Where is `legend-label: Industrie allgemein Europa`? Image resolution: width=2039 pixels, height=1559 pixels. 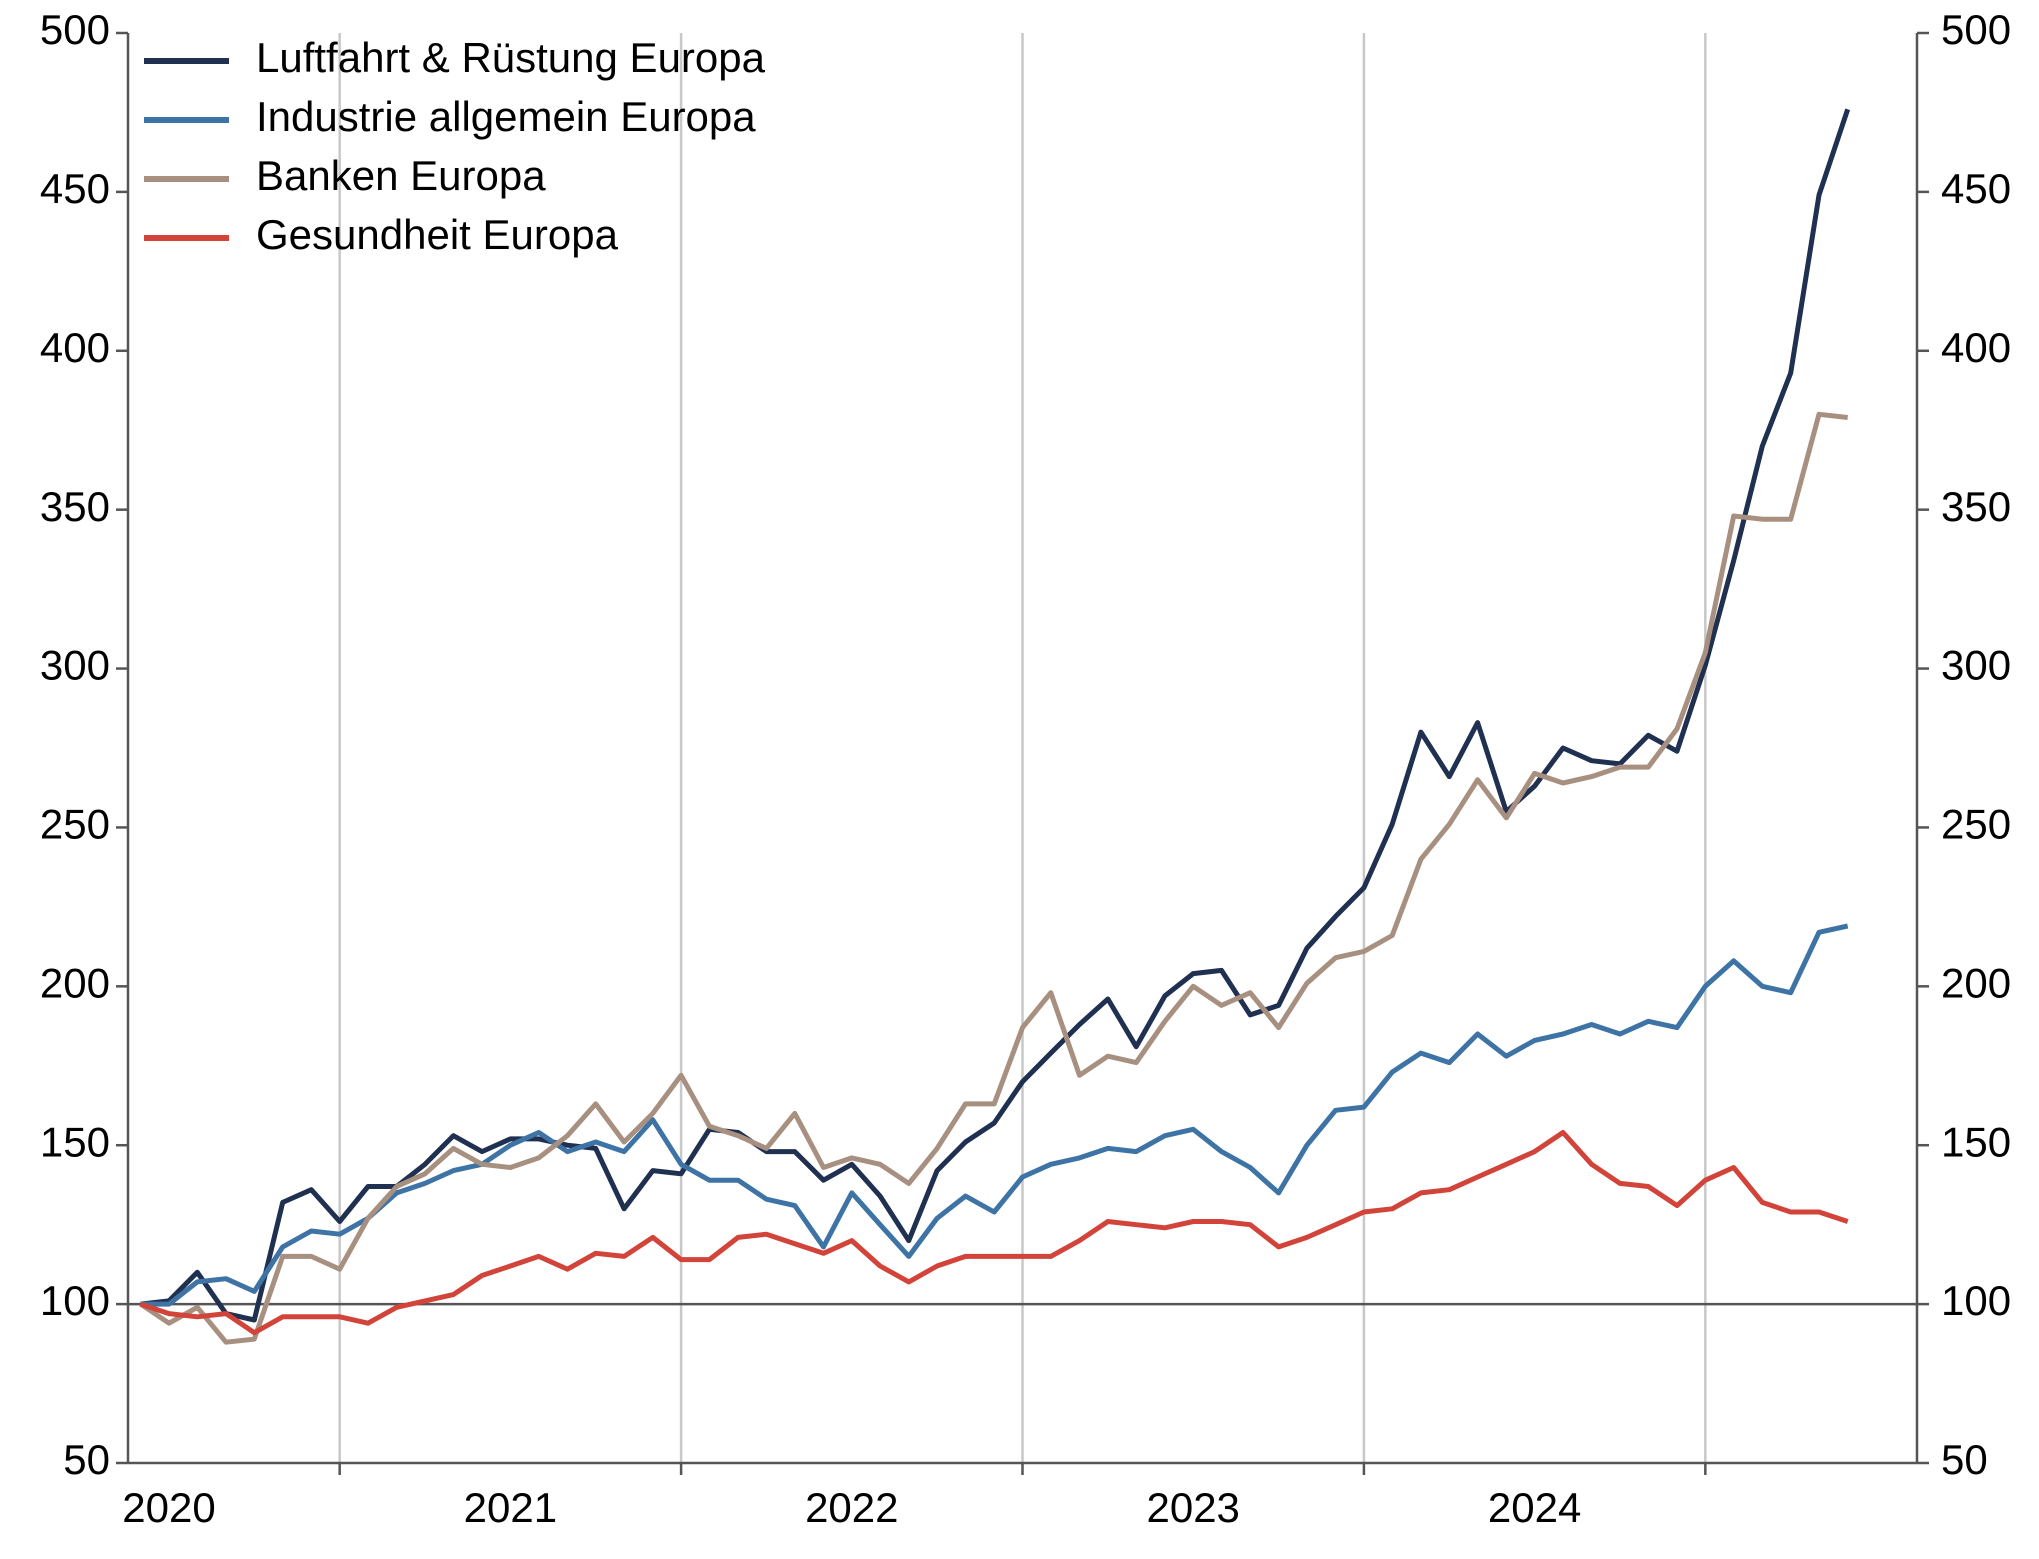 legend-label: Industrie allgemein Europa is located at coordinates (506, 116).